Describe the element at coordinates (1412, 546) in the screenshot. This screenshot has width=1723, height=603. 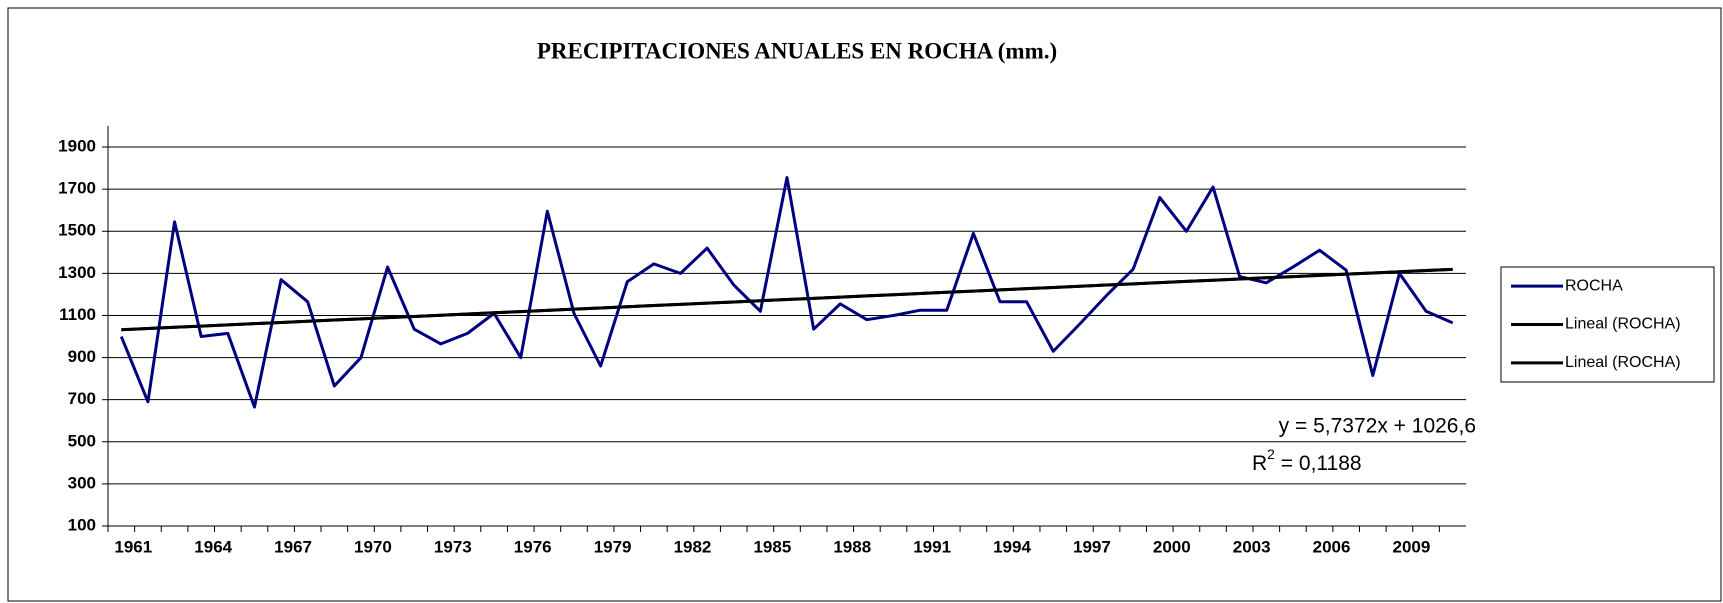
I see `x-tick-label: 2009` at that location.